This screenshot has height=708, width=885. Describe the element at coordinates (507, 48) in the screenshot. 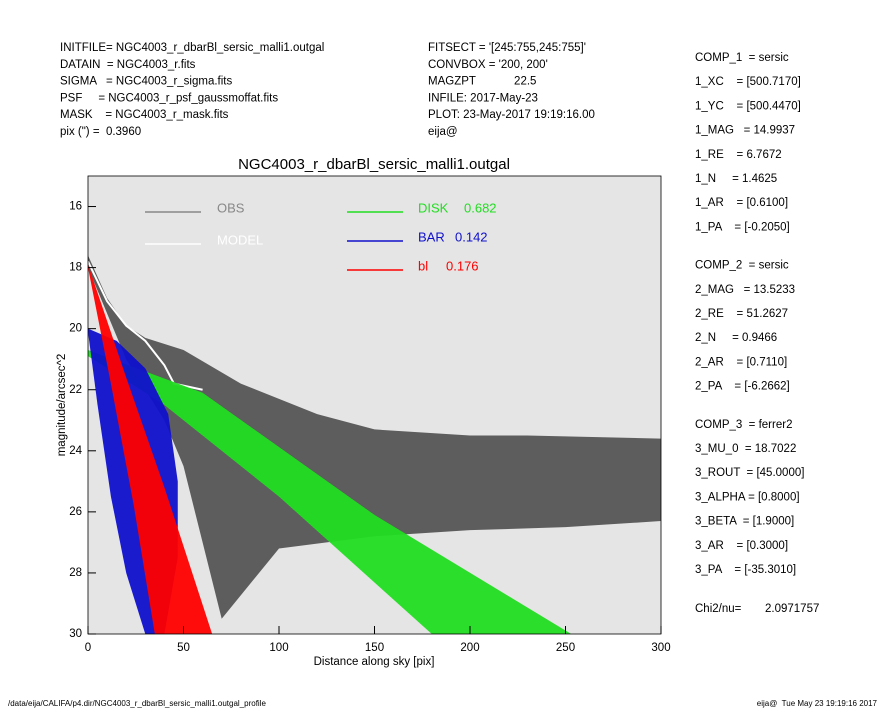

I see `header-line: FITSECT = '[245:755,245:755]'` at that location.